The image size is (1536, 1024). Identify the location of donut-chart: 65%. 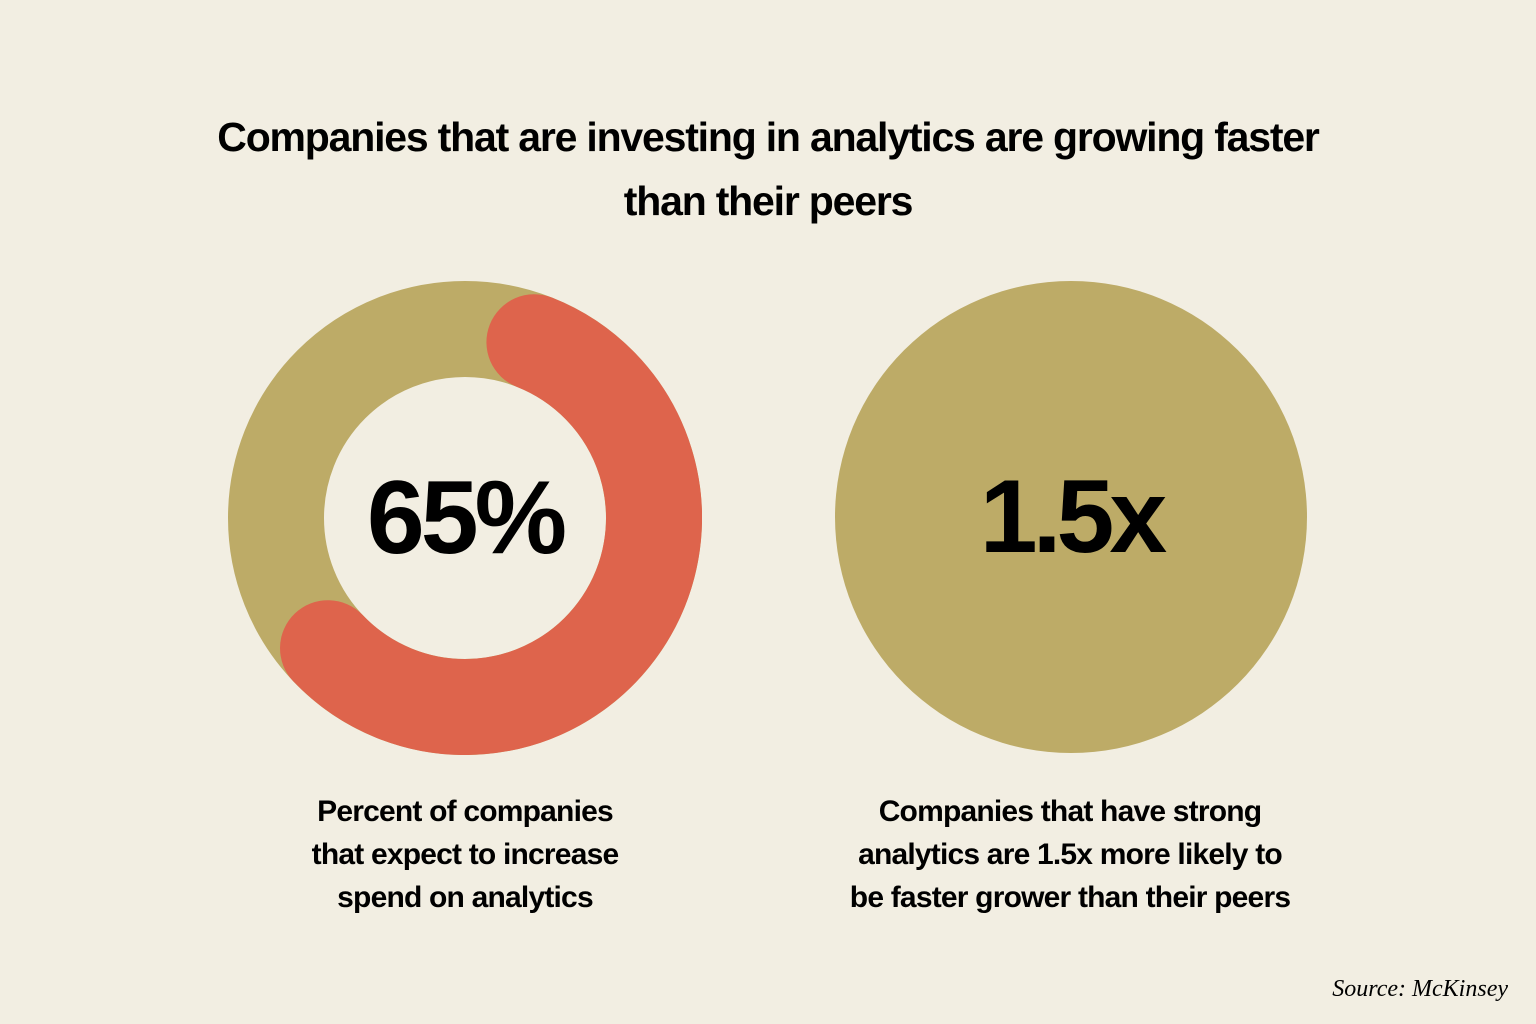
(465, 518).